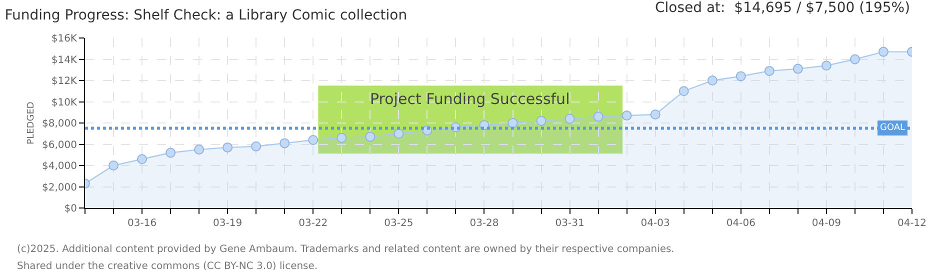  Describe the element at coordinates (470, 99) in the screenshot. I see `annotation: Project Funding Successful` at that location.